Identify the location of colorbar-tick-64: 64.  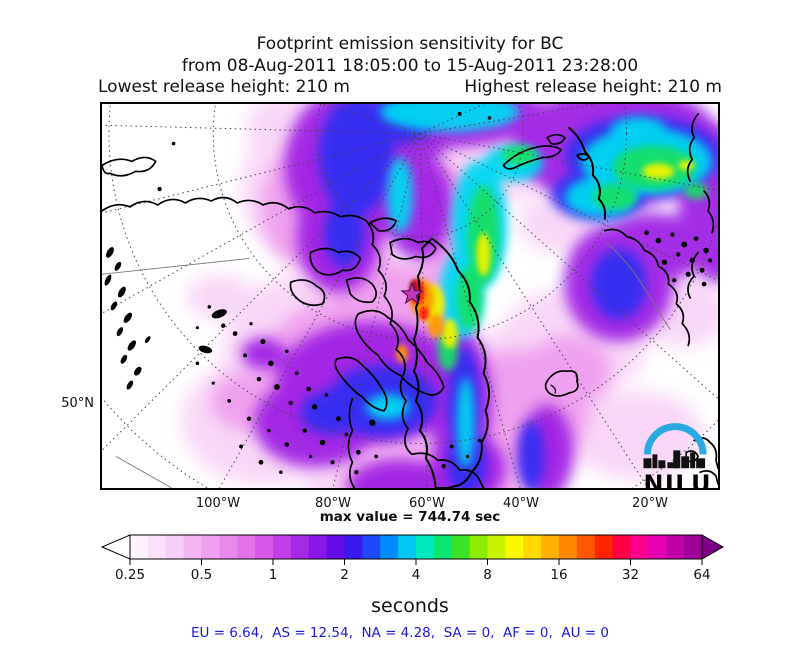
(702, 575).